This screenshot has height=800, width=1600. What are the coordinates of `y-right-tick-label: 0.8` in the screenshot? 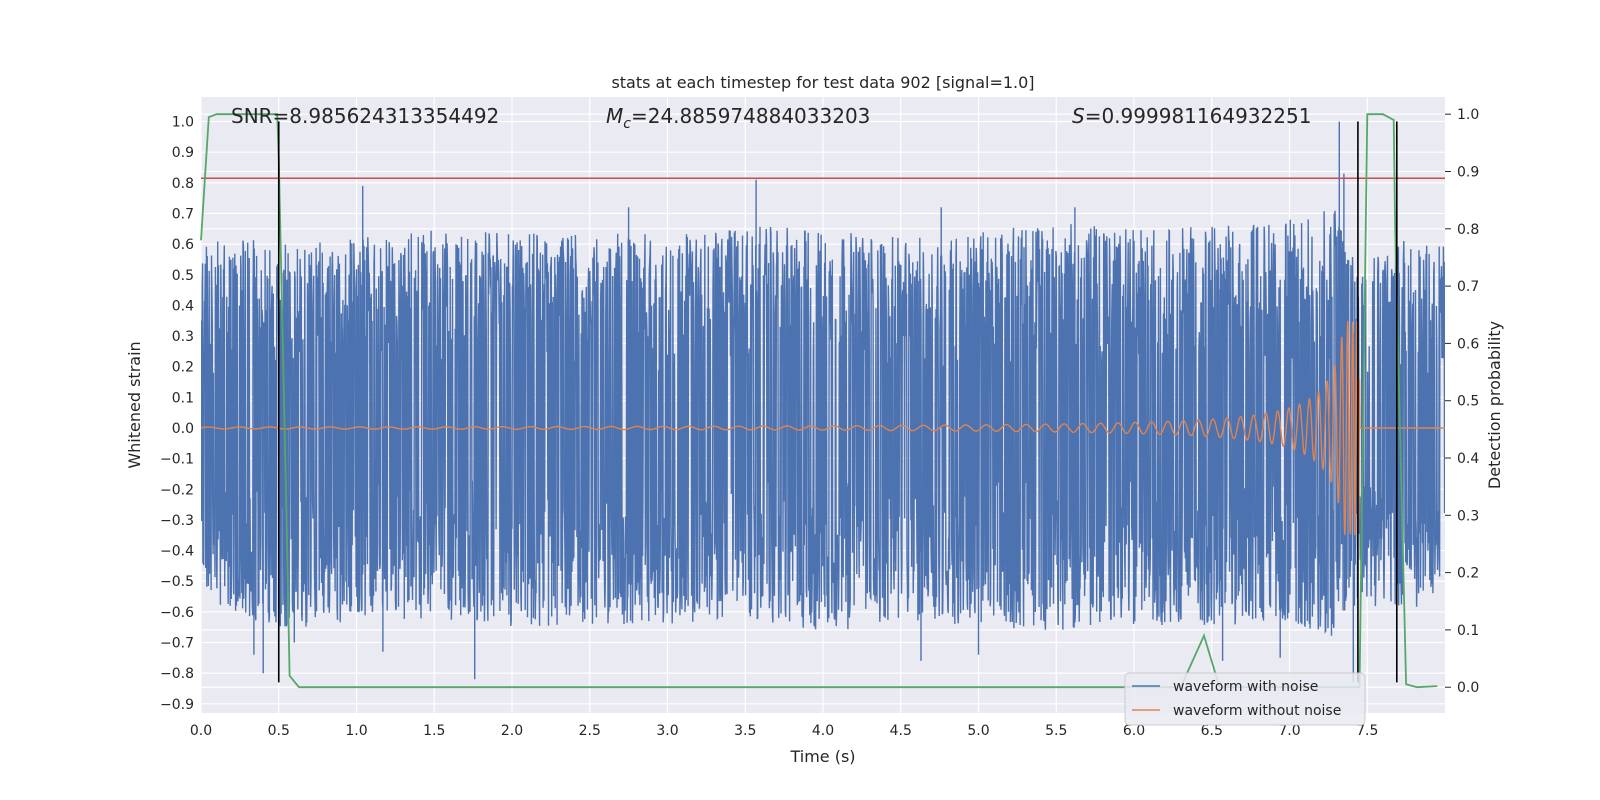 It's located at (1468, 230).